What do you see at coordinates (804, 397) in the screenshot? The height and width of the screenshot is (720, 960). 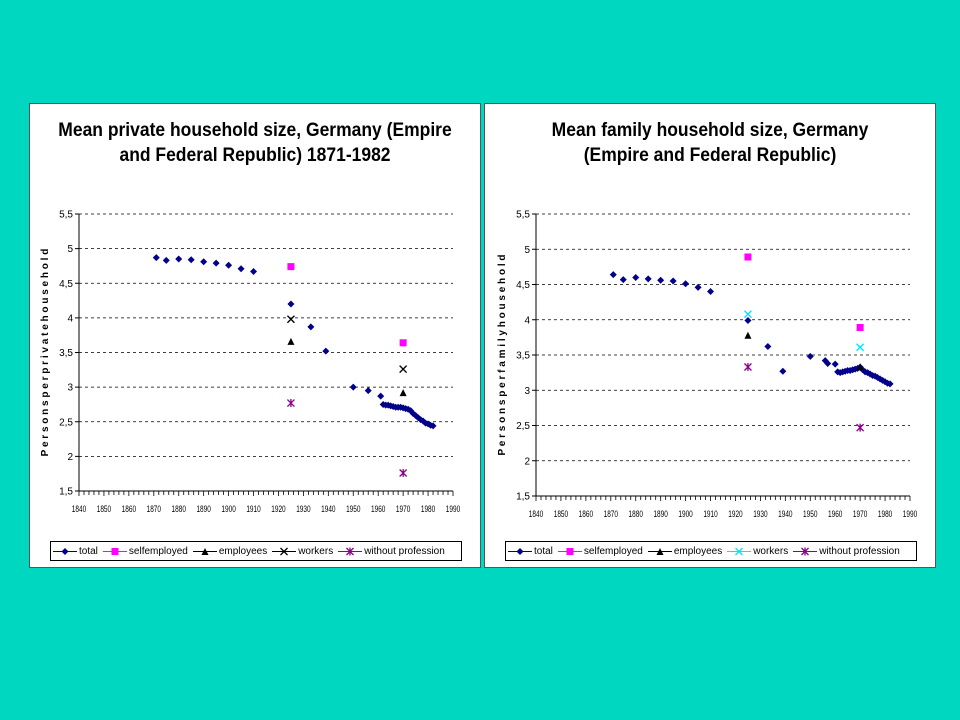 I see `series-without-profession` at bounding box center [804, 397].